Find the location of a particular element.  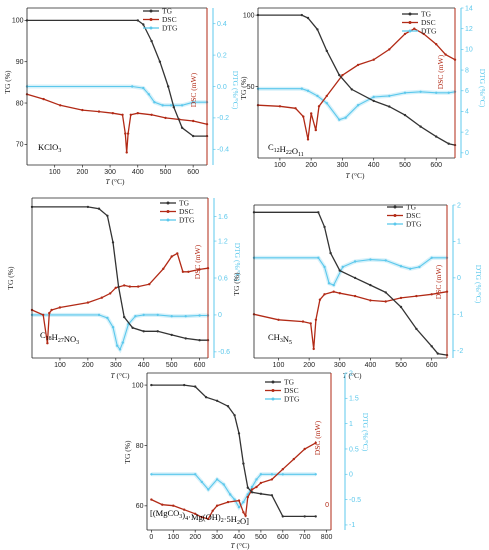

x-tick-label: 300 is located at coordinates (110, 172).